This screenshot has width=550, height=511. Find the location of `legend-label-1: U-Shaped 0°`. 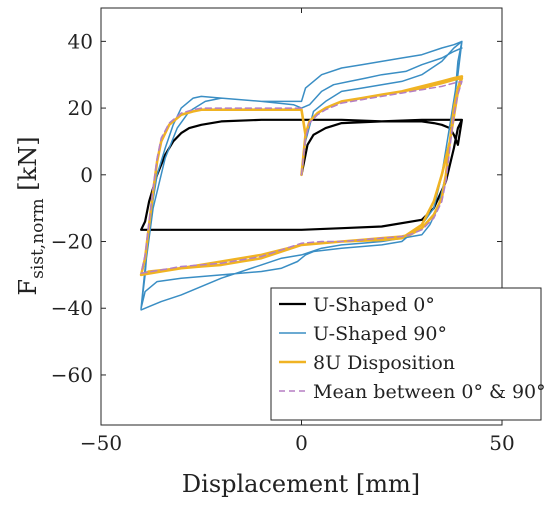

legend-label-1: U-Shaped 0° is located at coordinates (374, 305).